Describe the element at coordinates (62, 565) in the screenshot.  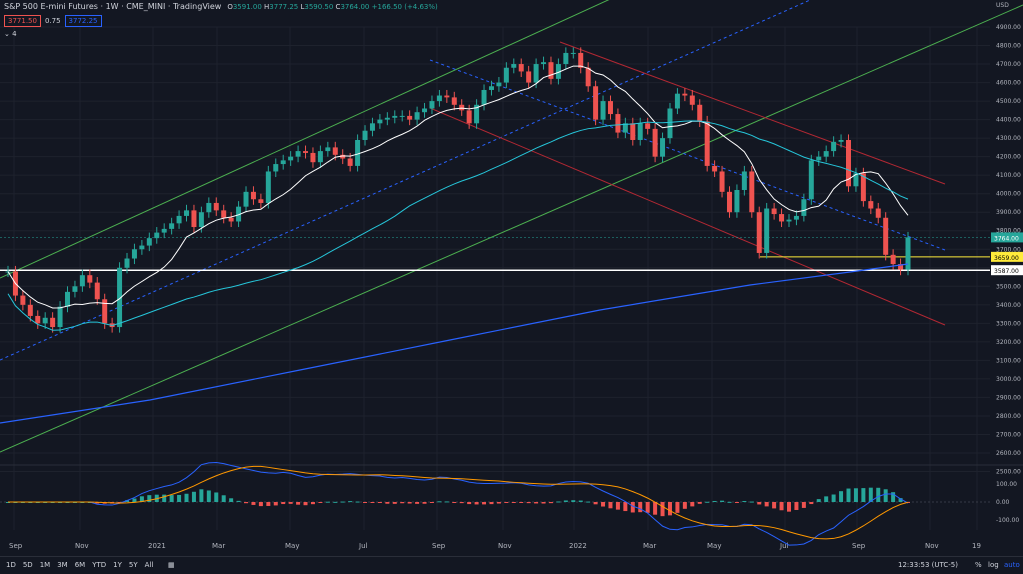
I see `range-button-3m: 3M` at that location.